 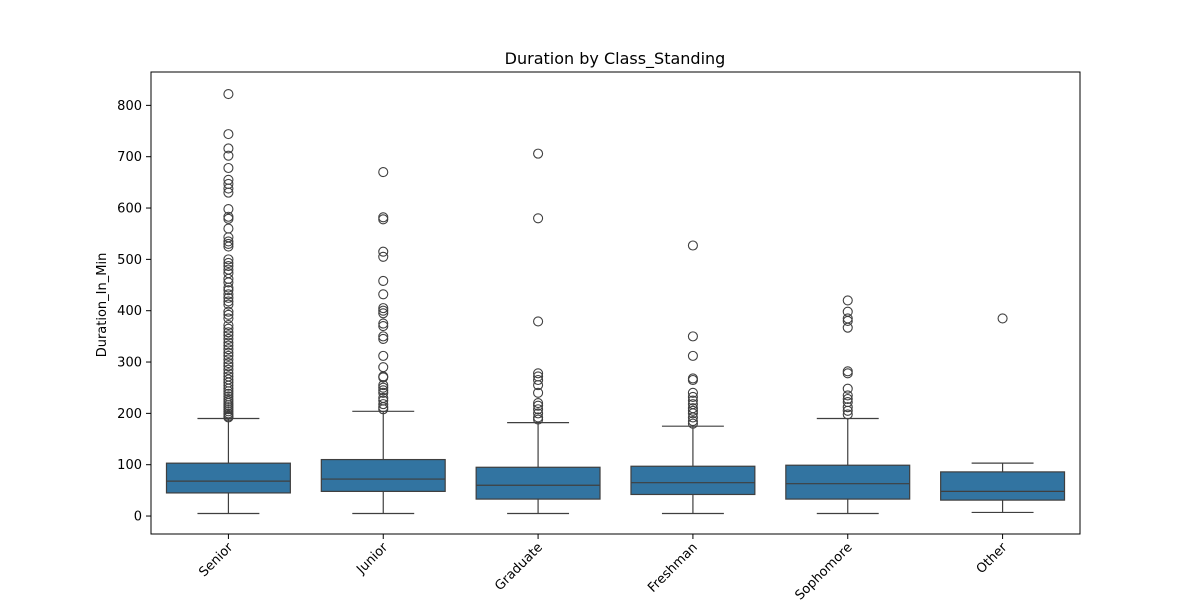 What do you see at coordinates (129, 260) in the screenshot?
I see `y-tick-label: 500` at bounding box center [129, 260].